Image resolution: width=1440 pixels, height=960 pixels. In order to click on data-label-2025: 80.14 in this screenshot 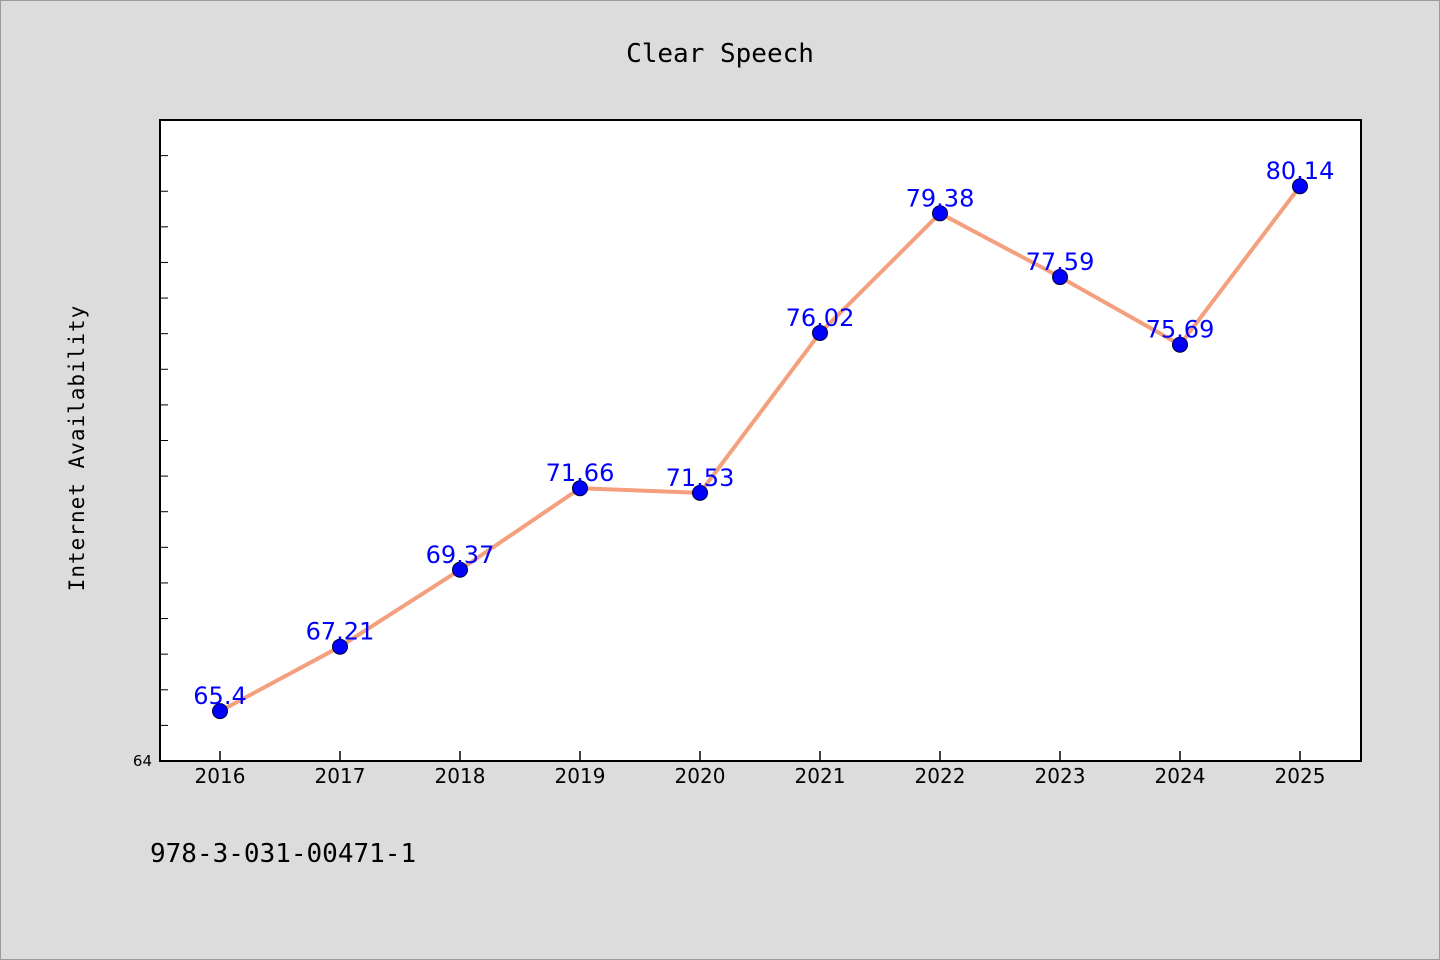, I will do `click(1300, 171)`.